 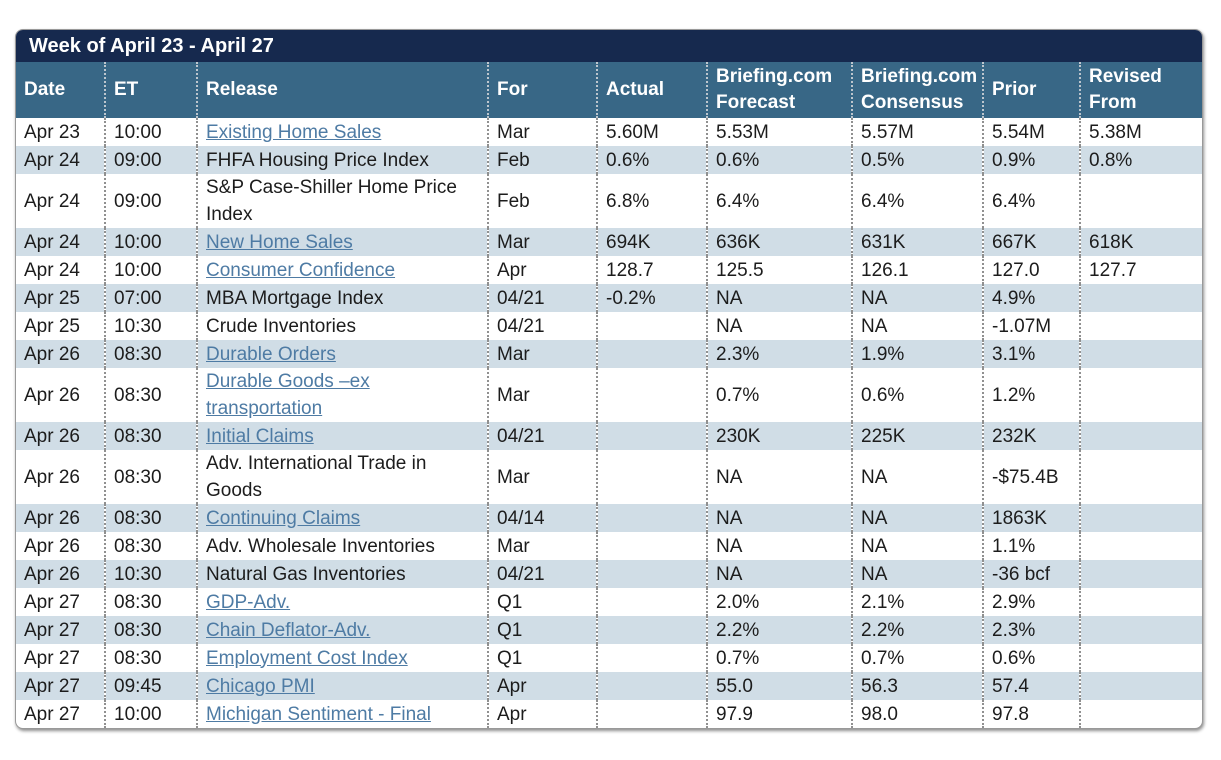 What do you see at coordinates (1031, 714) in the screenshot?
I see `cell-prior: 97.8` at bounding box center [1031, 714].